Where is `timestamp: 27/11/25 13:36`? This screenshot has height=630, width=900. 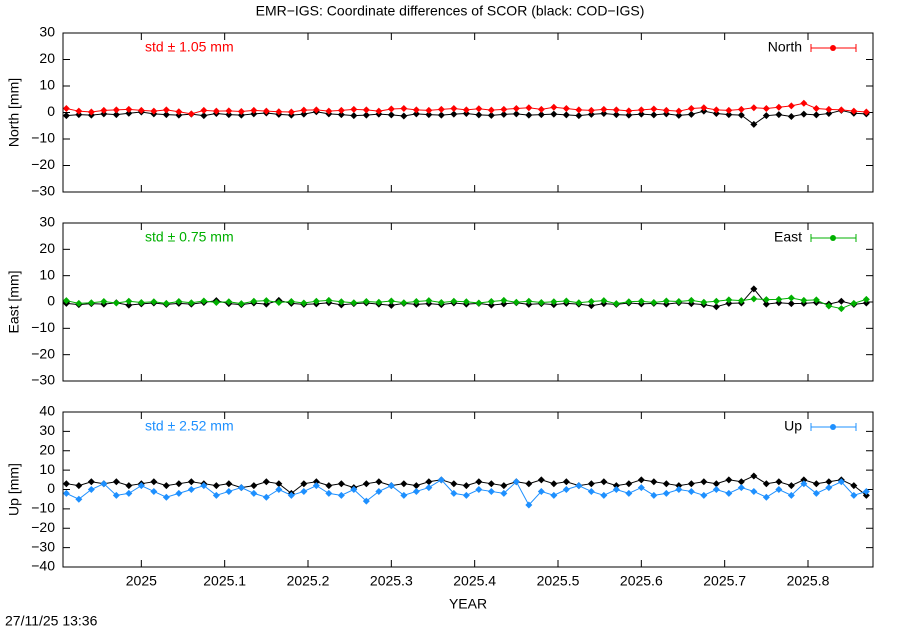
timestamp: 27/11/25 13:36 is located at coordinates (51, 621).